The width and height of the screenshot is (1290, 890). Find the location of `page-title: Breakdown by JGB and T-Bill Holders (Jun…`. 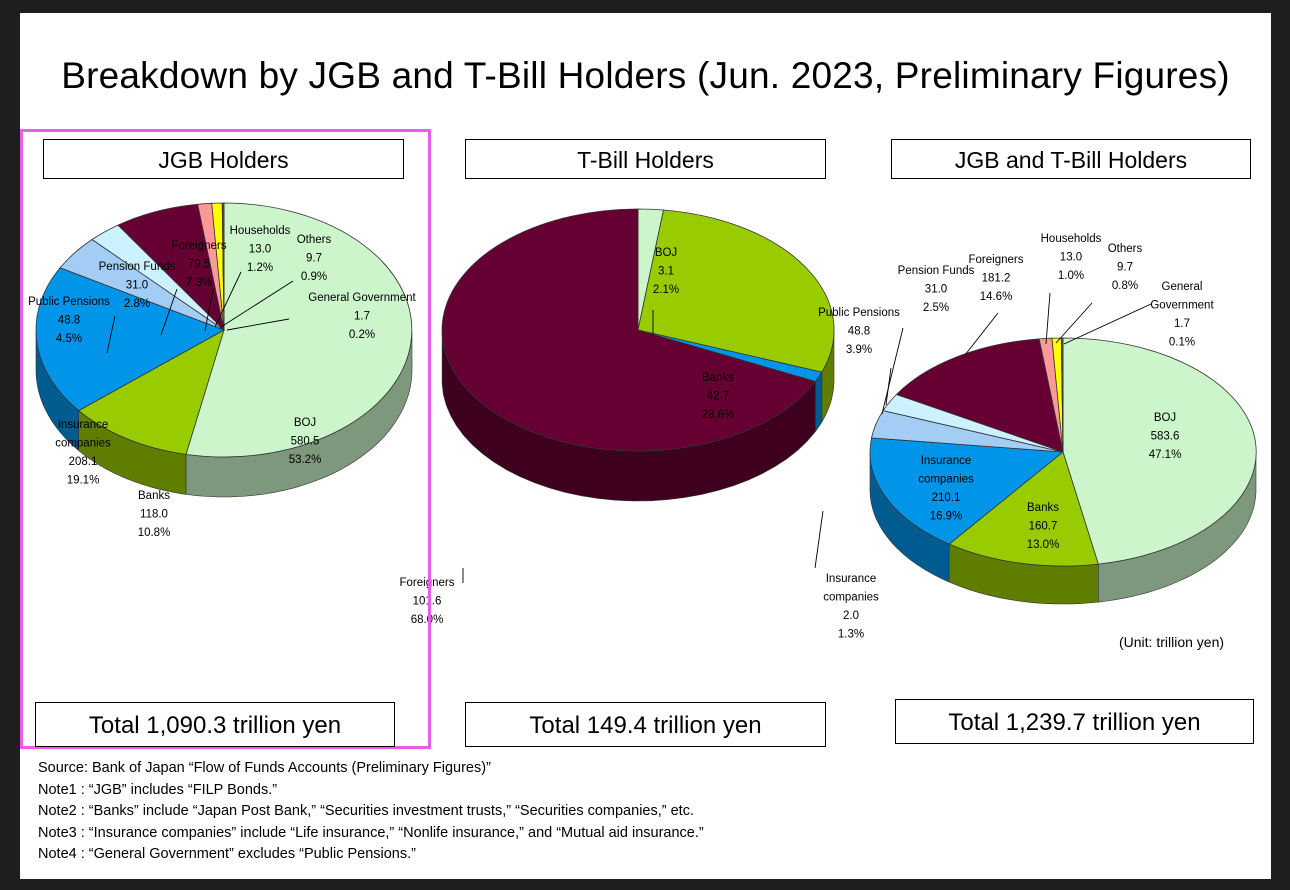

page-title: Breakdown by JGB and T-Bill Holders (Jun… is located at coordinates (645, 75).